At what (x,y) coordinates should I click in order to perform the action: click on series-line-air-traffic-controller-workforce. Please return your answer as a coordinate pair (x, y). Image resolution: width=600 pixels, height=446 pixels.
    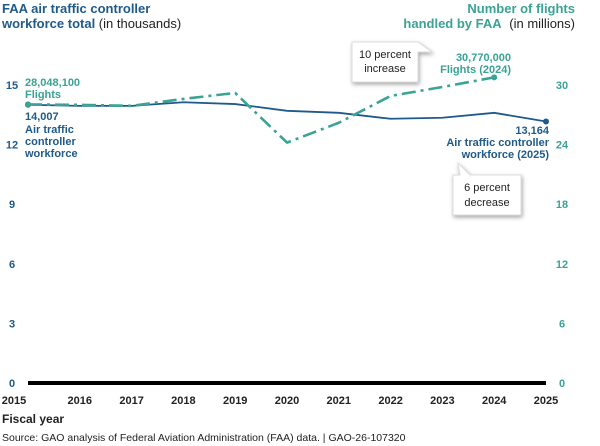
    Looking at the image, I should click on (287, 112).